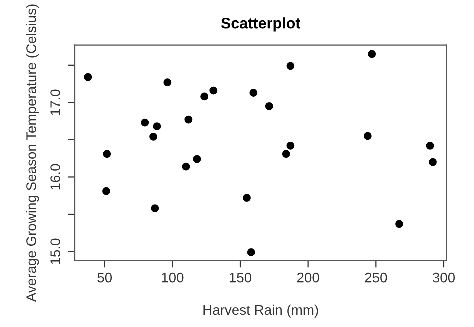  Describe the element at coordinates (261, 311) in the screenshot. I see `x-axis-title: Harvest Rain (mm)` at that location.